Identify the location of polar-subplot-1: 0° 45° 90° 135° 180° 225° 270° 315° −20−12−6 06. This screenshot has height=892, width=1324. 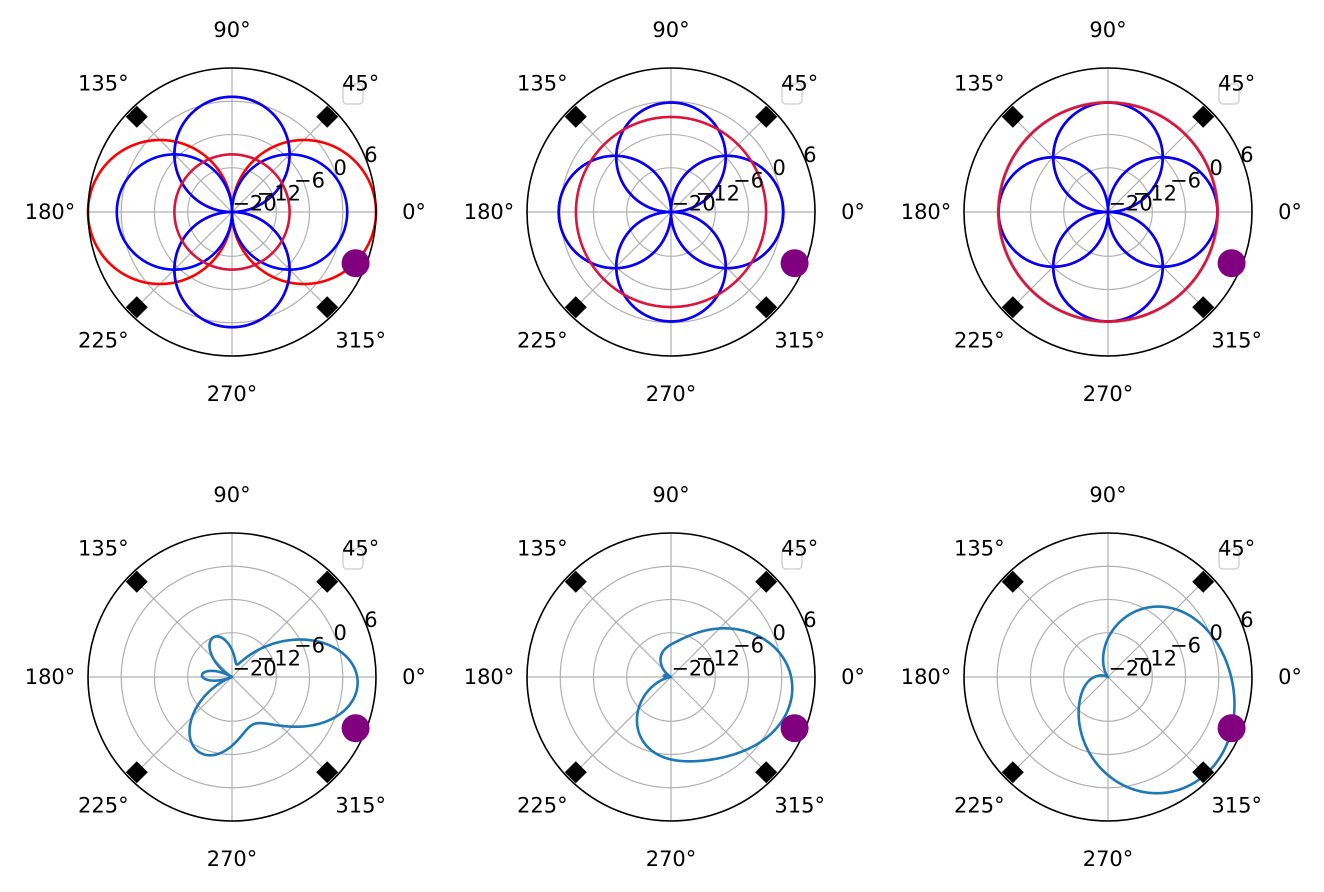
(225, 212).